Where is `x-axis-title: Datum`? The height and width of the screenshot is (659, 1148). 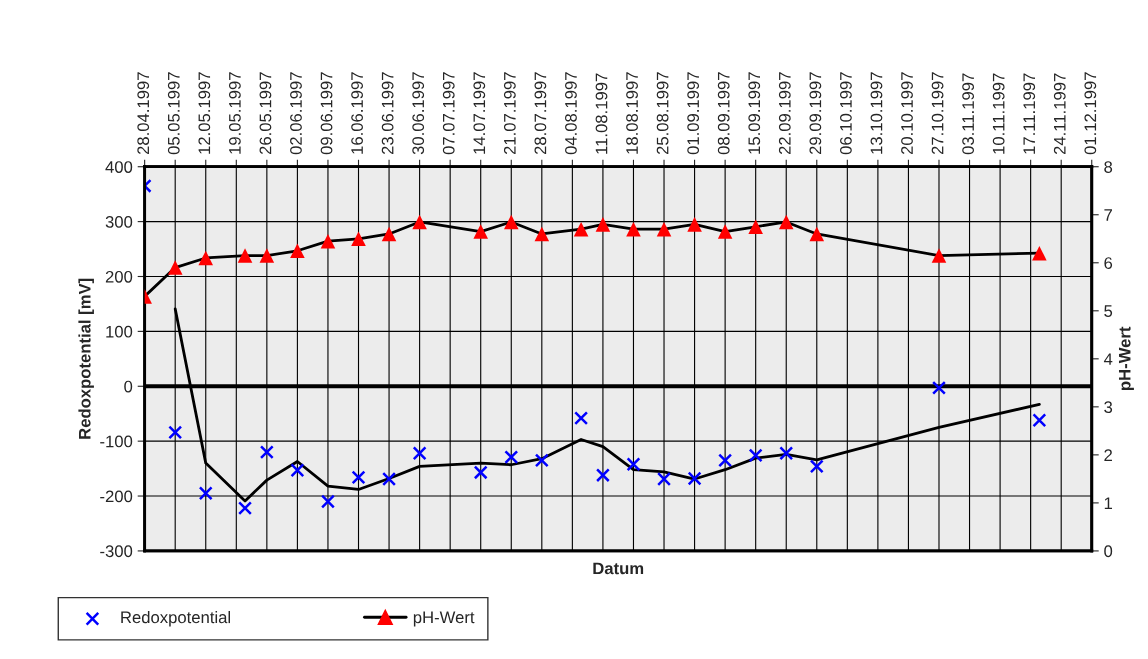 x-axis-title: Datum is located at coordinates (618, 568).